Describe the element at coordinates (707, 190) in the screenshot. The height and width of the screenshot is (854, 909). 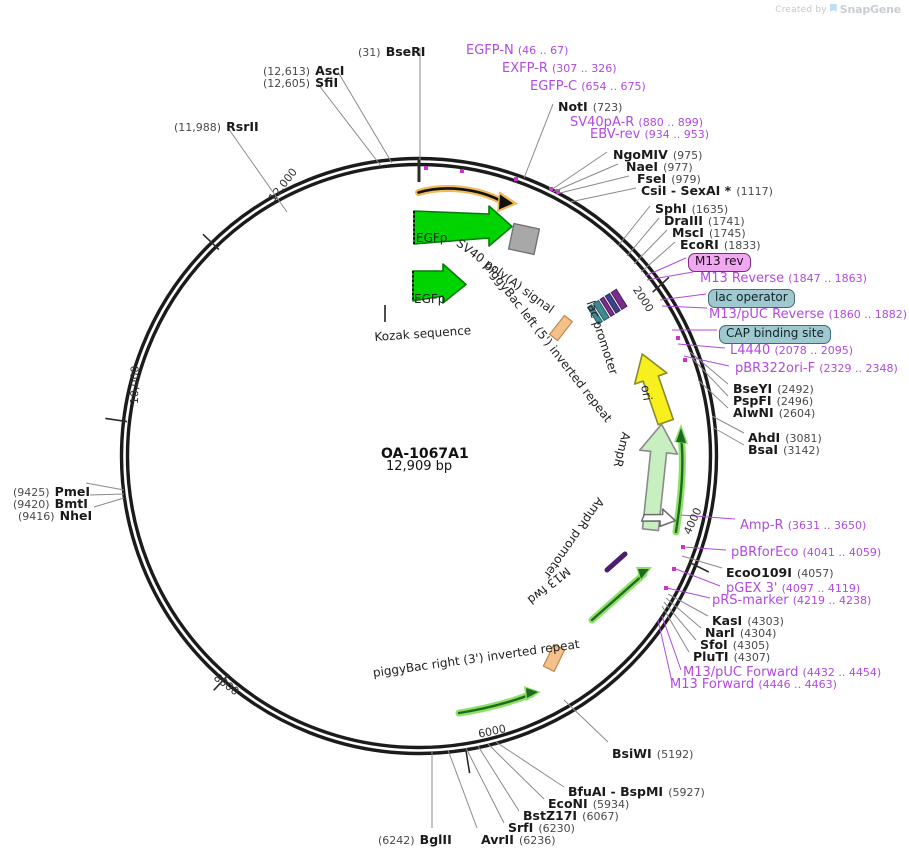
I see `enzyme-label-csii-sexai: CsiI - SexAI * (1117)` at that location.